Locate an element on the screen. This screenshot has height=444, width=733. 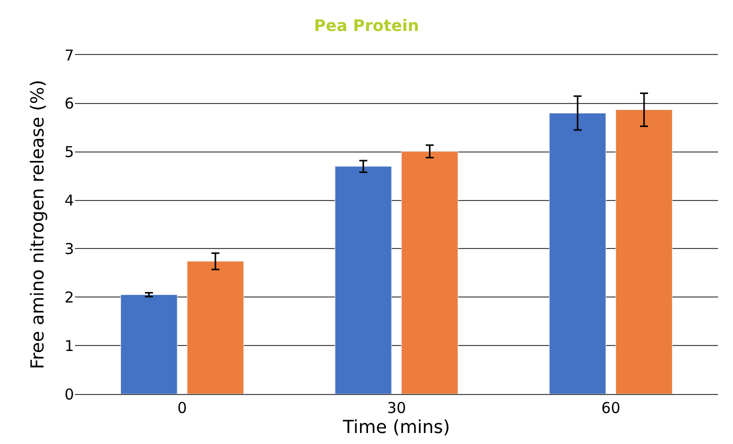
y-tick-label: 1 is located at coordinates (69, 345).